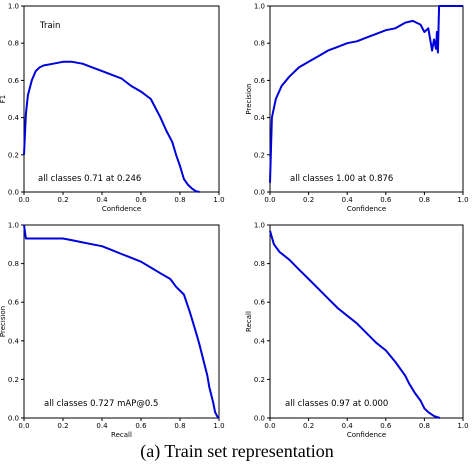  I want to click on x-axis-label: Recall, so click(121, 435).